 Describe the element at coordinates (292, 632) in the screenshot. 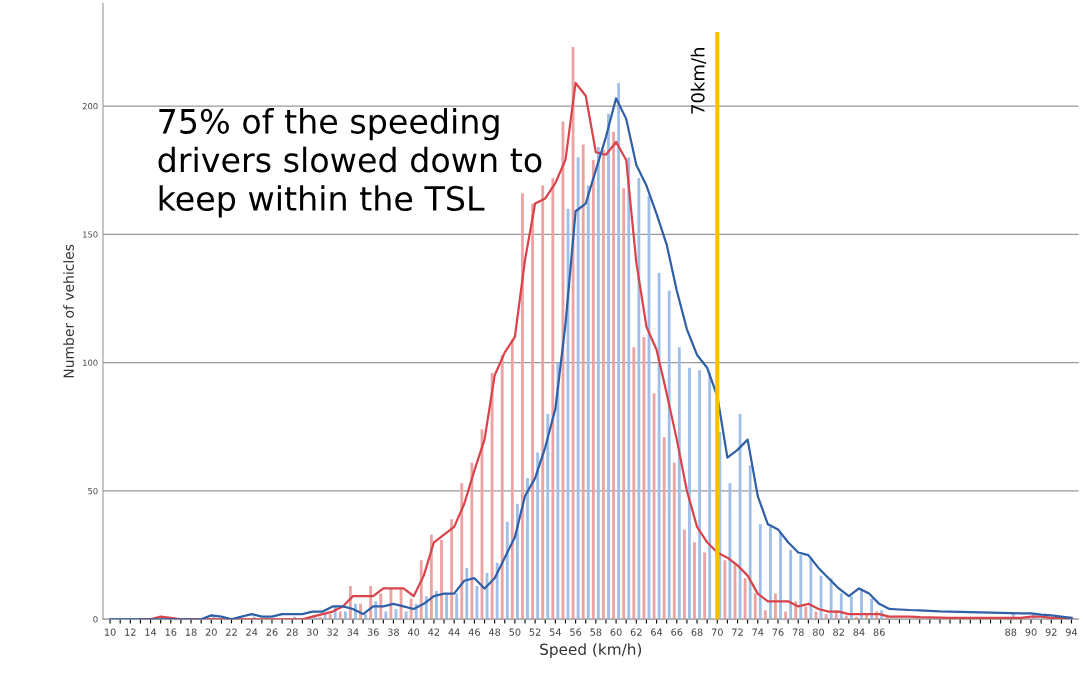

I see `x-tick-label: 28` at that location.